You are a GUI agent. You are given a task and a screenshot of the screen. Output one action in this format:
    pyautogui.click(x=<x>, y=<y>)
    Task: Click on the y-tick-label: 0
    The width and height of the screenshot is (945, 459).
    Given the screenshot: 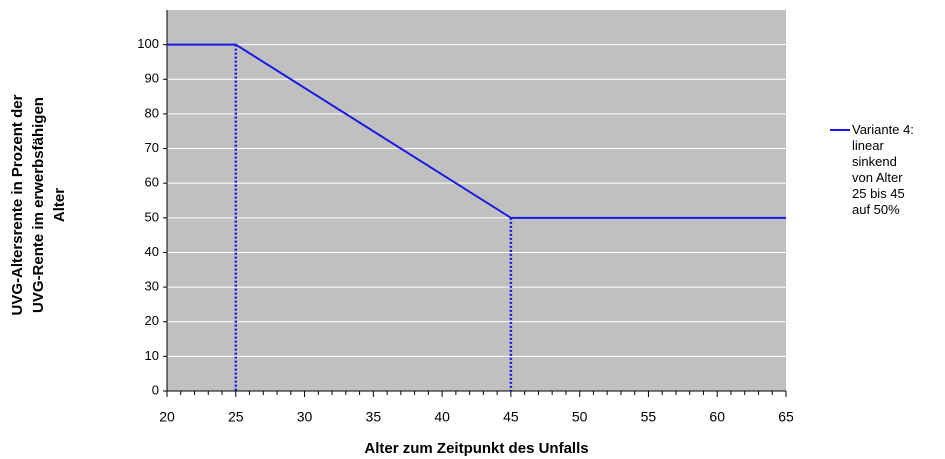 What is the action you would take?
    pyautogui.click(x=155, y=389)
    